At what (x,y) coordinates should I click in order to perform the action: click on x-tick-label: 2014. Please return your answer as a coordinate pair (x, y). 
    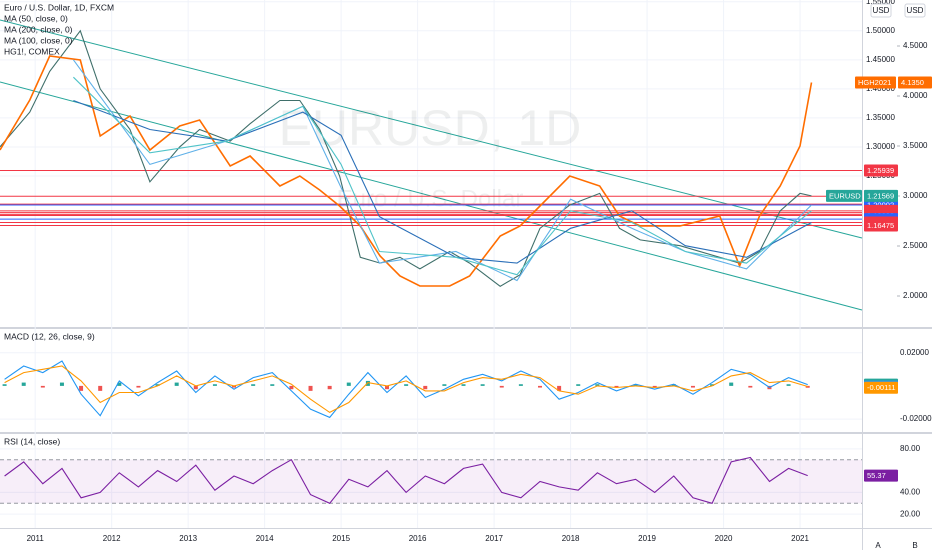
    Looking at the image, I should click on (265, 538).